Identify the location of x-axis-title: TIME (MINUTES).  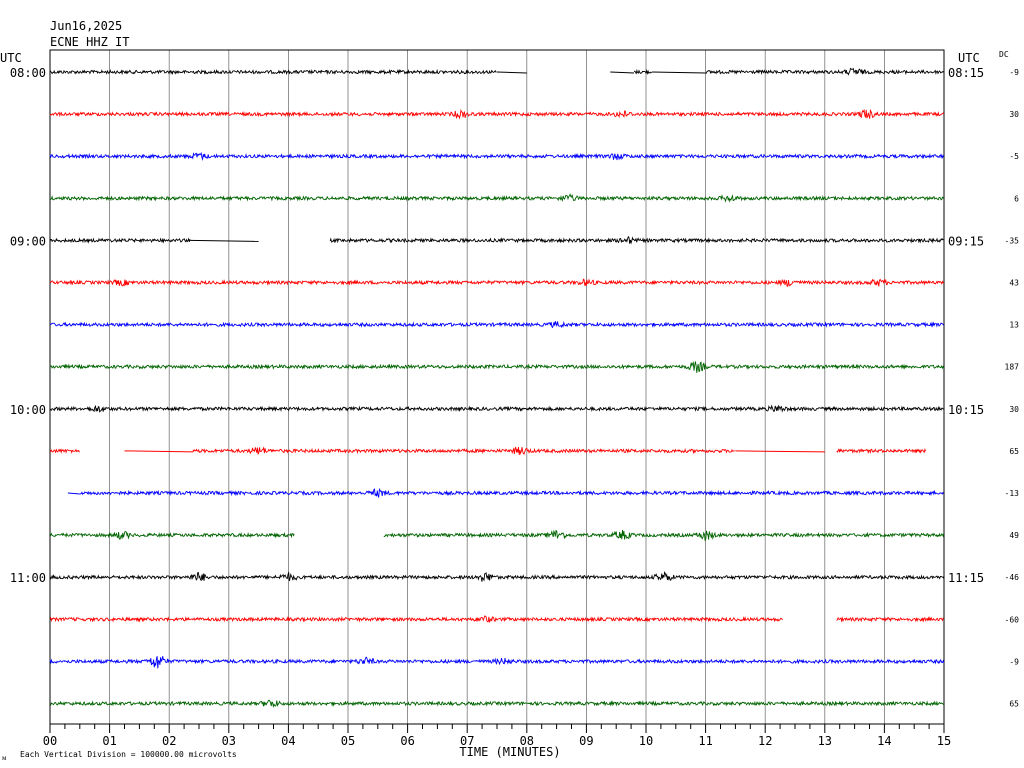
(509, 752).